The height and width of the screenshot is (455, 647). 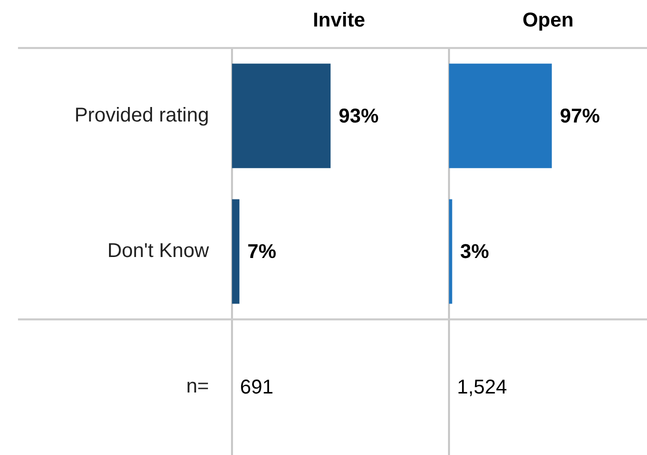 I want to click on data-label: 97%, so click(x=580, y=116).